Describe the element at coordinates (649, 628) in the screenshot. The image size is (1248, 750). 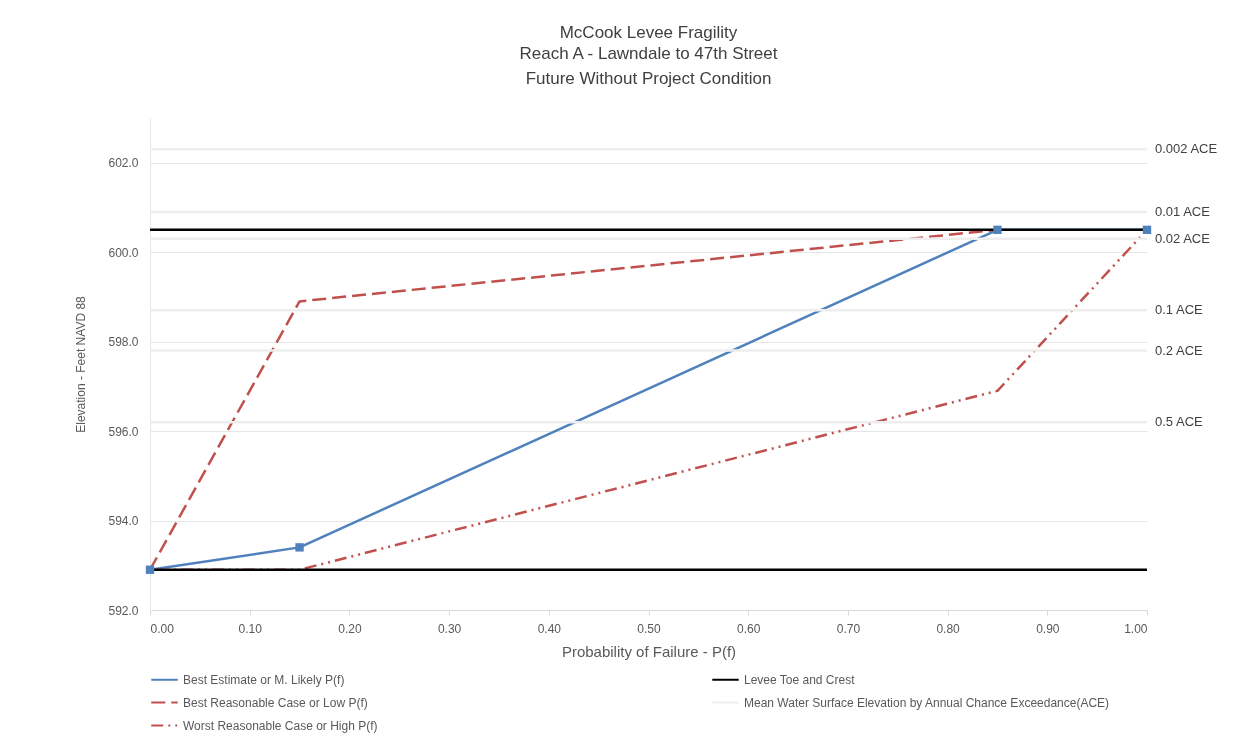
I see `x-tick-label: 0.50` at that location.